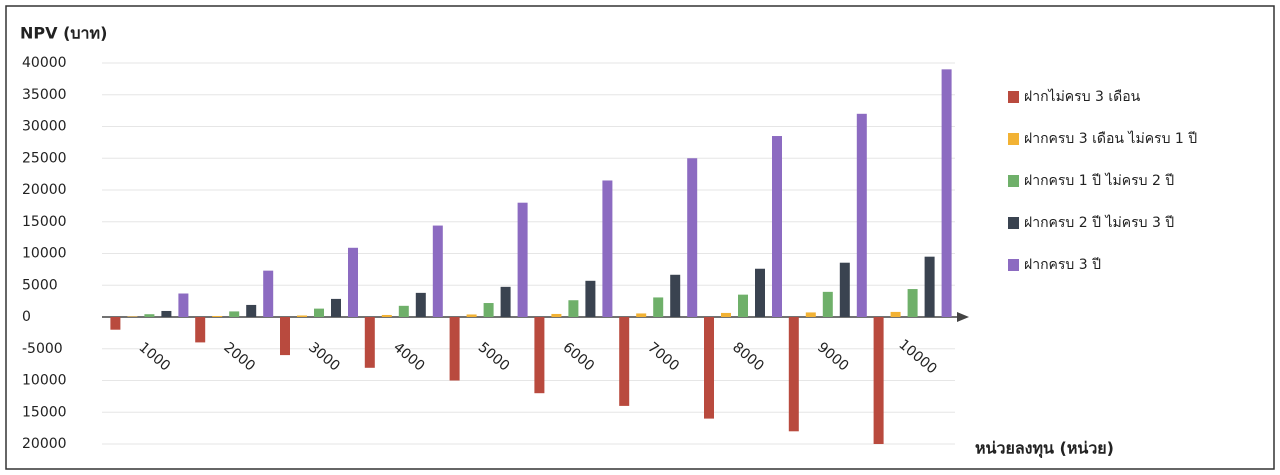 The height and width of the screenshot is (475, 1280). What do you see at coordinates (1099, 222) in the screenshot?
I see `legend-label: ฝากครบ 2 ปี ไม่ครบ 3 ปี` at bounding box center [1099, 222].